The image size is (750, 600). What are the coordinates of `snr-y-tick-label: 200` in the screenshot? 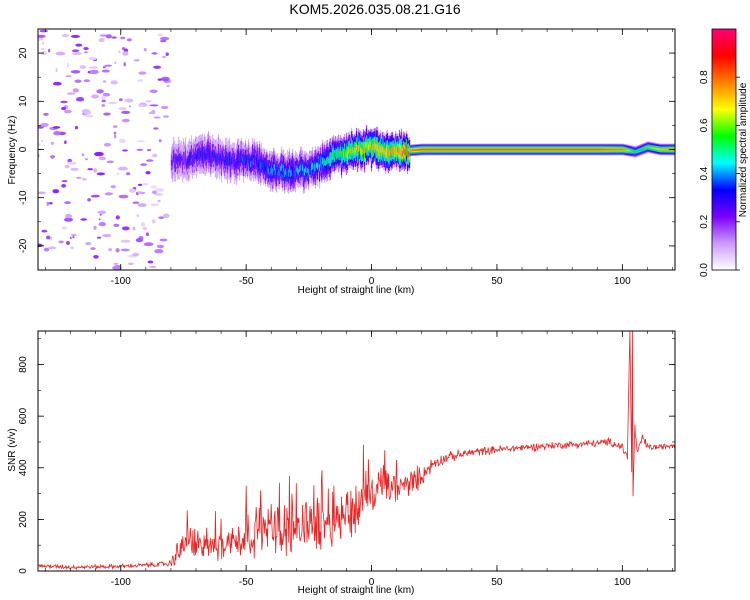 It's located at (23, 519).